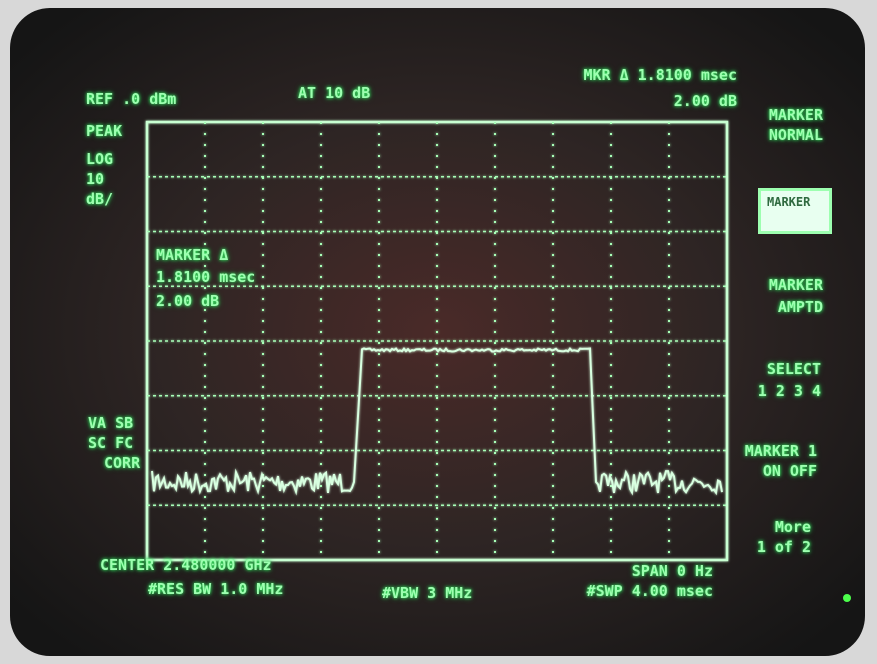 The image size is (877, 664). I want to click on status: VA SB, so click(111, 423).